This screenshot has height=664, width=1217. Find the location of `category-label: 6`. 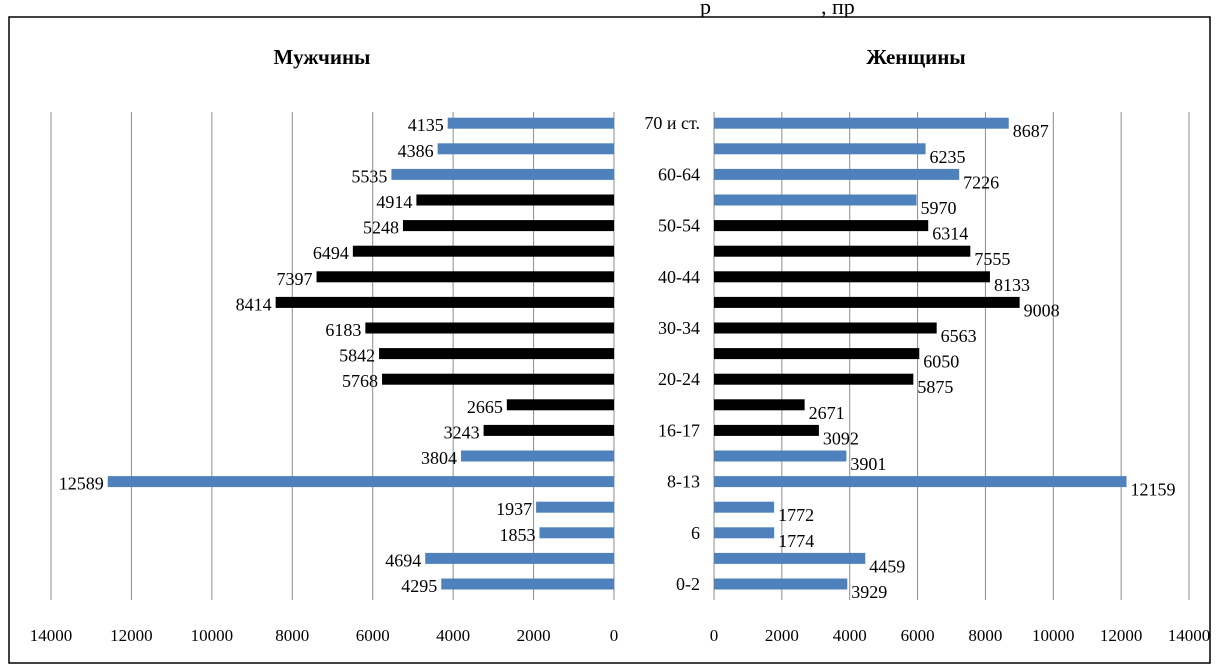

category-label: 6 is located at coordinates (695, 533).